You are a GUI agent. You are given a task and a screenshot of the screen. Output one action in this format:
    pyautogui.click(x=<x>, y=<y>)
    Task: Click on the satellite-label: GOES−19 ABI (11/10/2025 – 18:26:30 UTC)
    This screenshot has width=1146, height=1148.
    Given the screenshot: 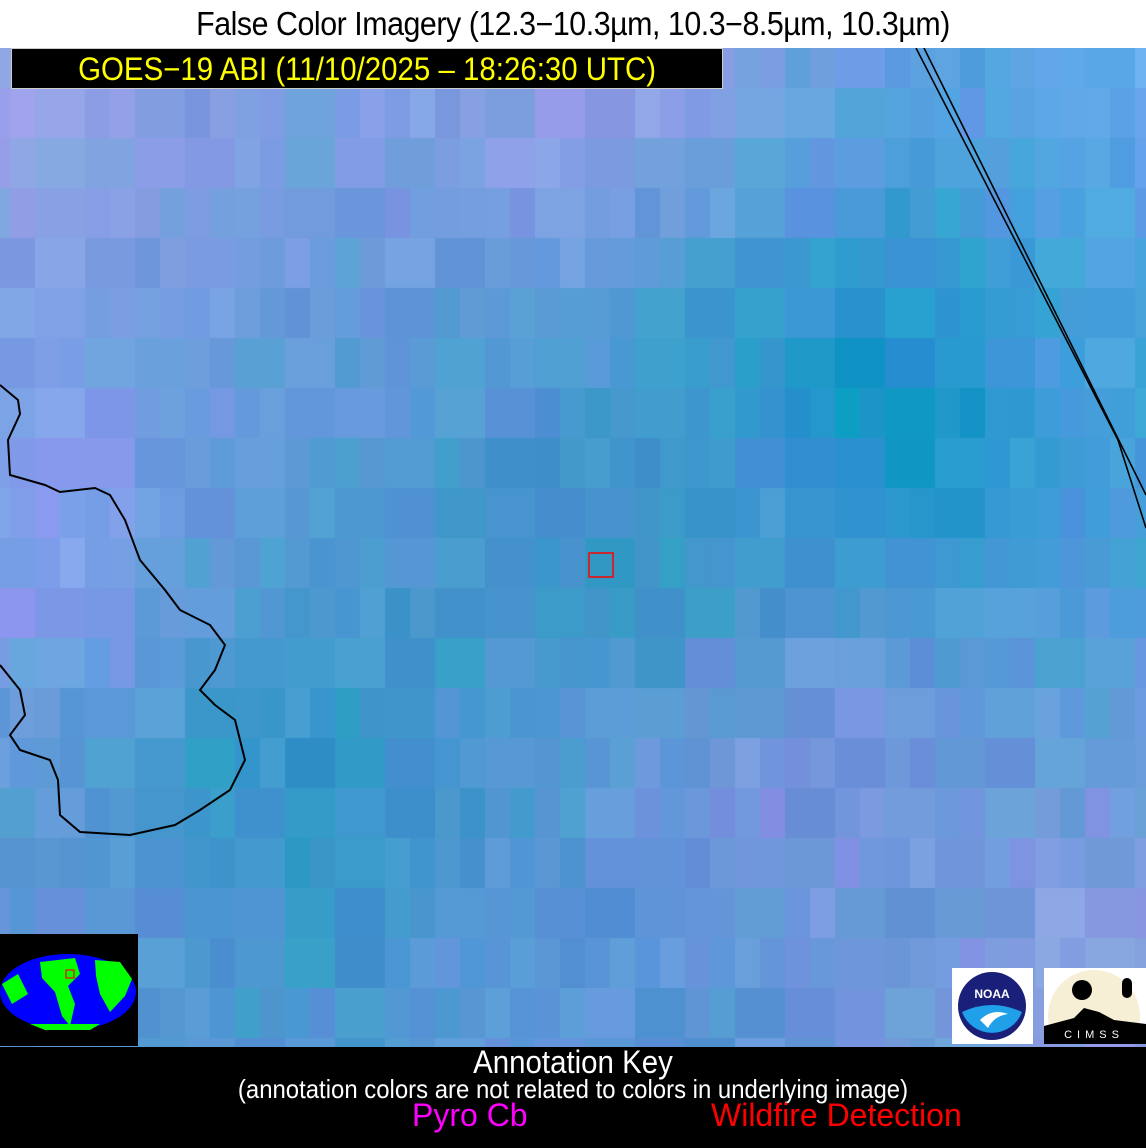 What is the action you would take?
    pyautogui.click(x=367, y=68)
    